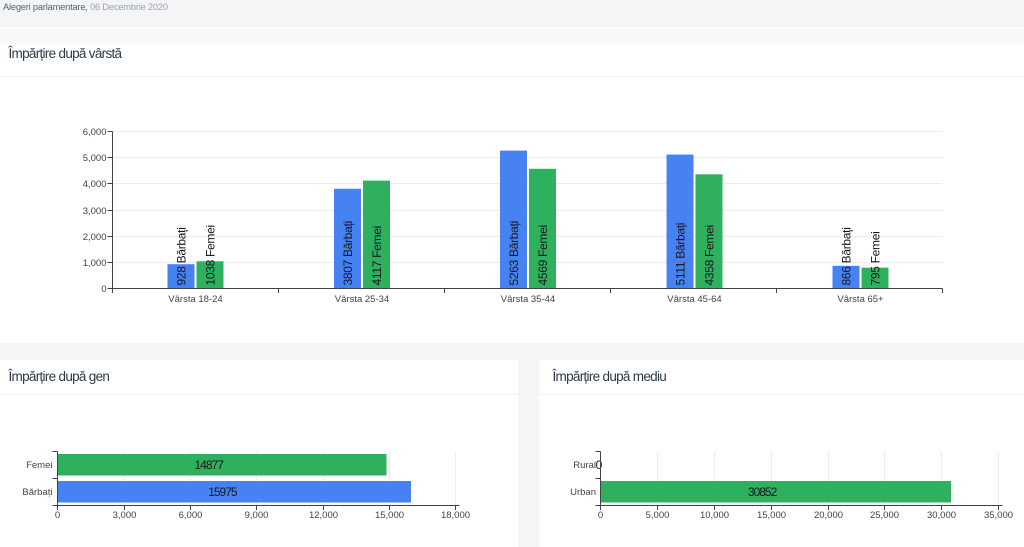 This screenshot has height=547, width=1024. I want to click on svg-text: 18,000, so click(455, 515).